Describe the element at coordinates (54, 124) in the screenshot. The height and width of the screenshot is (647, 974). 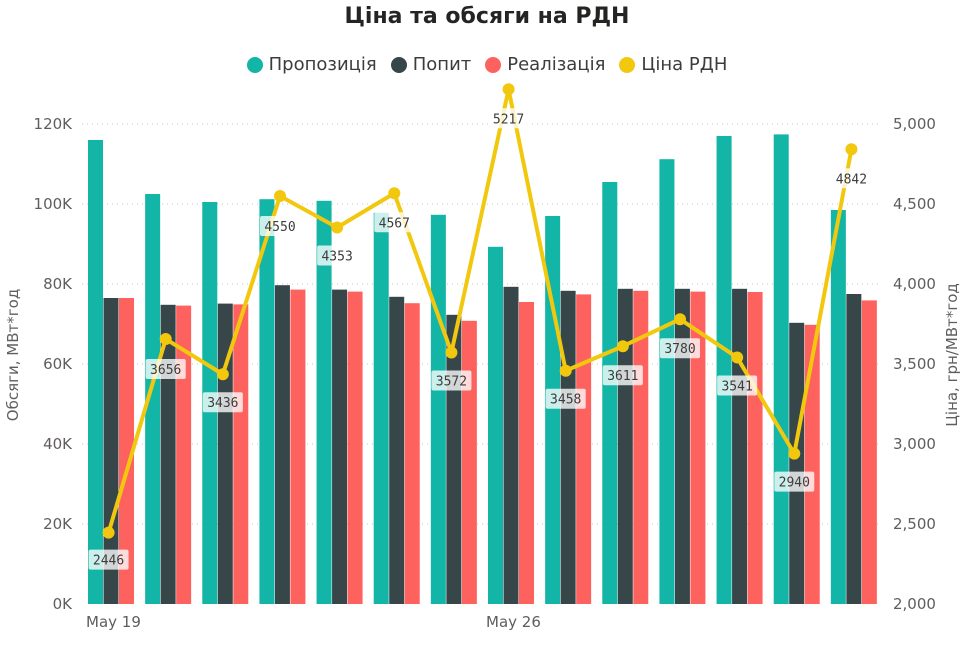
I see `left-tick-label: 120K` at that location.